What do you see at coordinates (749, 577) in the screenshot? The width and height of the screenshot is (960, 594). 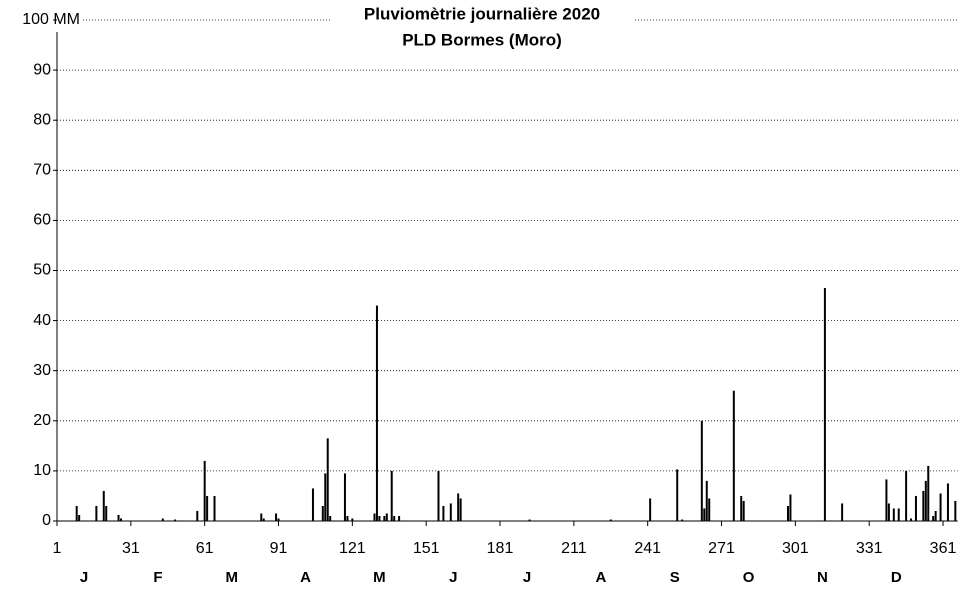 I see `month-label: O` at bounding box center [749, 577].